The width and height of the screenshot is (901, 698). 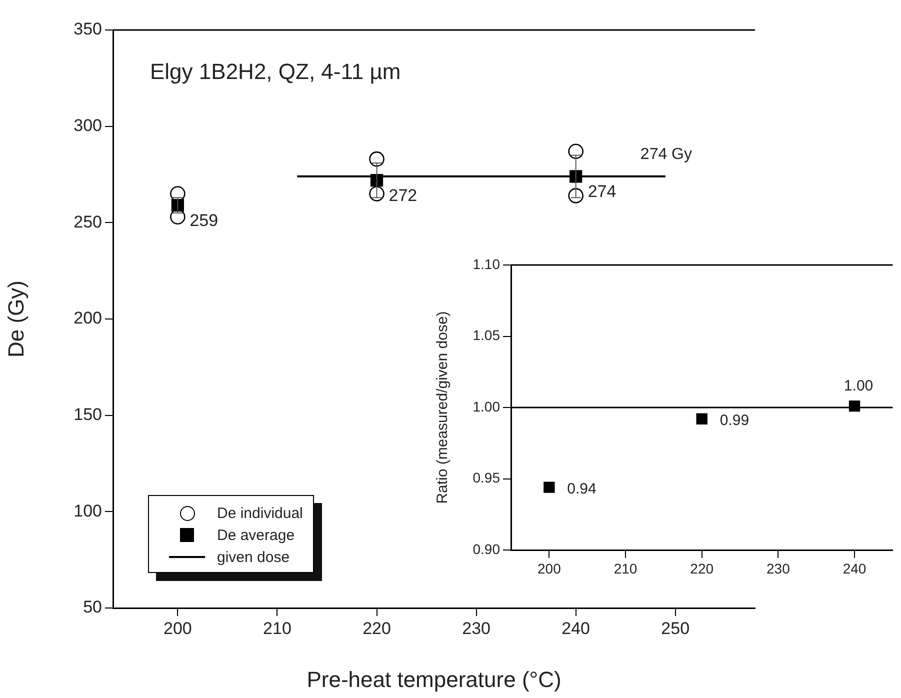 What do you see at coordinates (443, 407) in the screenshot?
I see `y-axis-title: Ratio (measured/given dose)` at bounding box center [443, 407].